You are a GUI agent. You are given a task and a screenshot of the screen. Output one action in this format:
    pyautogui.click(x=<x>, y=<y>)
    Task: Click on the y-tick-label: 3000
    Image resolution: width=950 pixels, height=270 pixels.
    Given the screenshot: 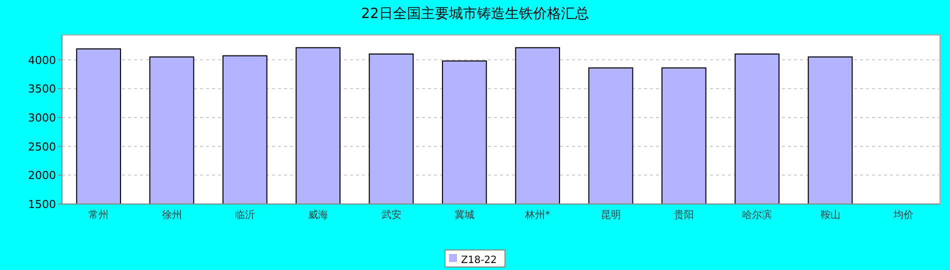 What is the action you would take?
    pyautogui.click(x=42, y=117)
    